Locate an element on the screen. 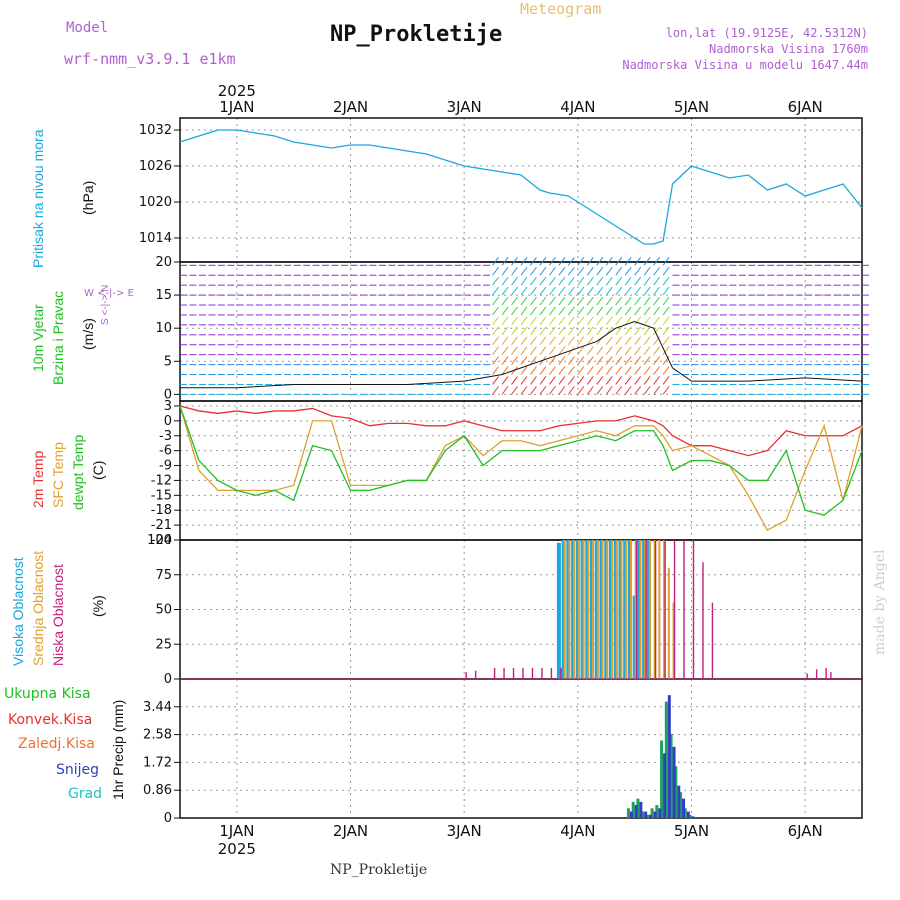 The width and height of the screenshot is (900, 900). y-tick-label: 3 is located at coordinates (168, 406).